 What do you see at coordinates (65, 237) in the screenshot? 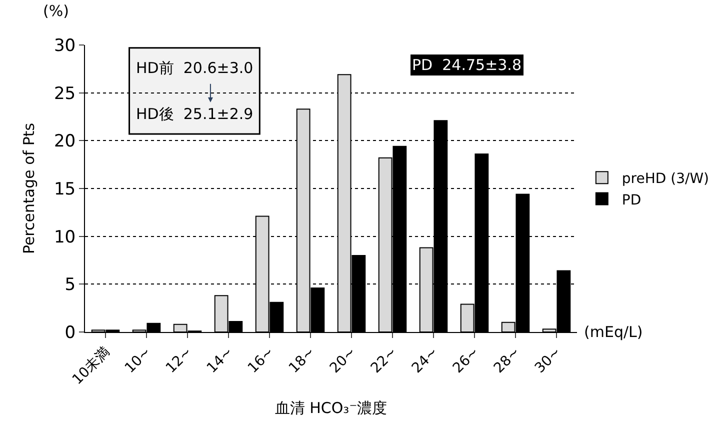
I see `y-tick-label: 10` at bounding box center [65, 237].